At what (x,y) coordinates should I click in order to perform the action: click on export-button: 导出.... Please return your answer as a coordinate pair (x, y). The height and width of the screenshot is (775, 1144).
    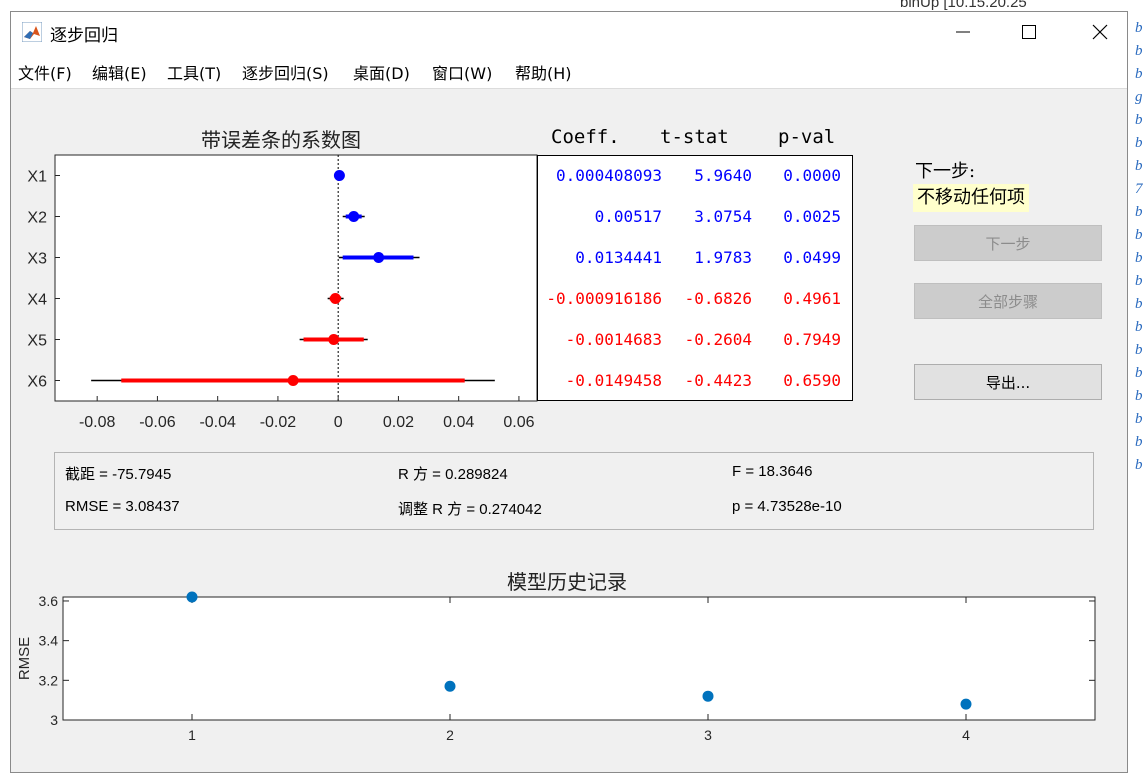
    Looking at the image, I should click on (1008, 382).